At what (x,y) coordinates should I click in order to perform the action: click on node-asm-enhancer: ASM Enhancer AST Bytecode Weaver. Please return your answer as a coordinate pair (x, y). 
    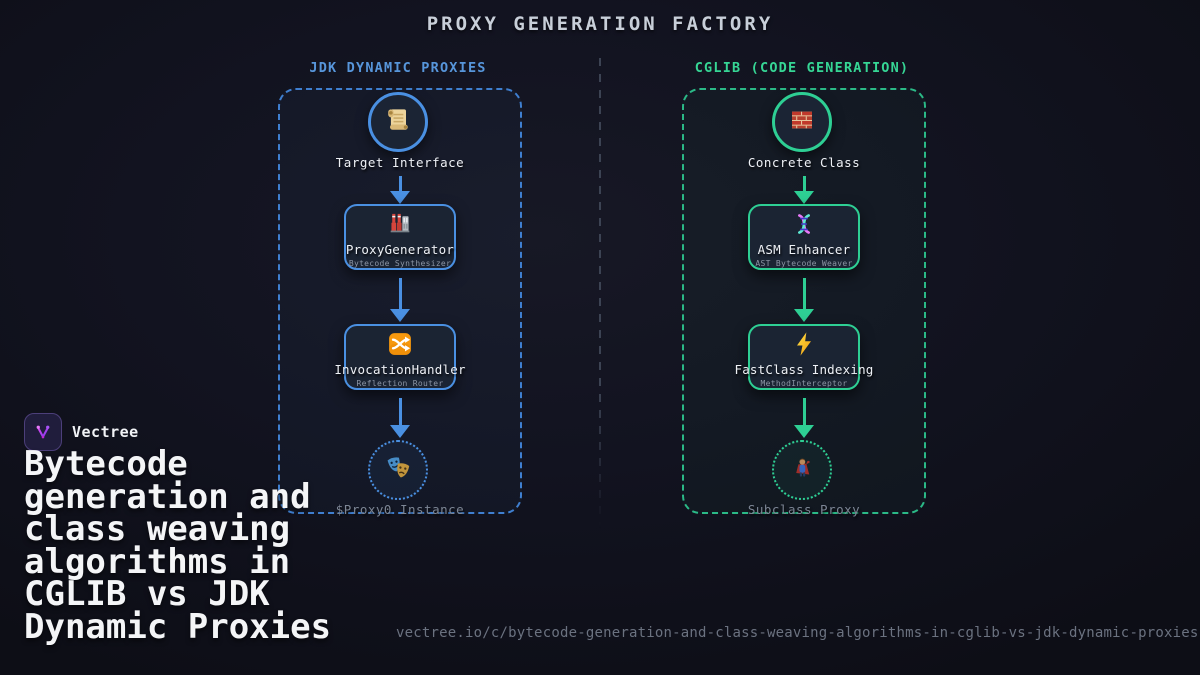
    Looking at the image, I should click on (804, 237).